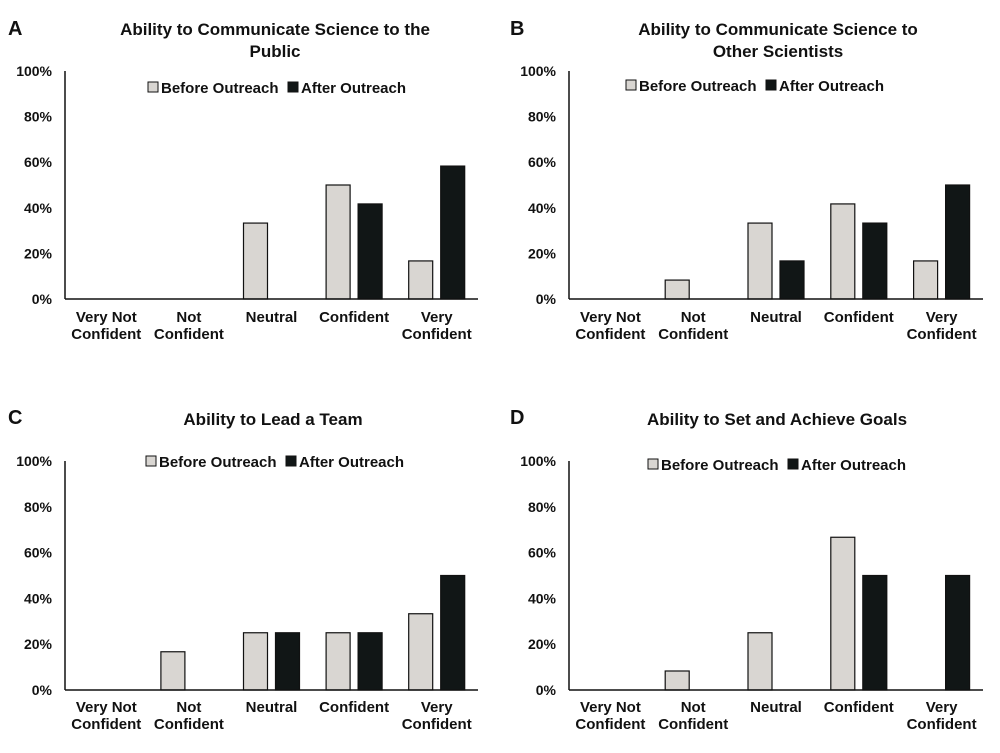 This screenshot has height=753, width=1000. I want to click on panel-letter: C, so click(15, 418).